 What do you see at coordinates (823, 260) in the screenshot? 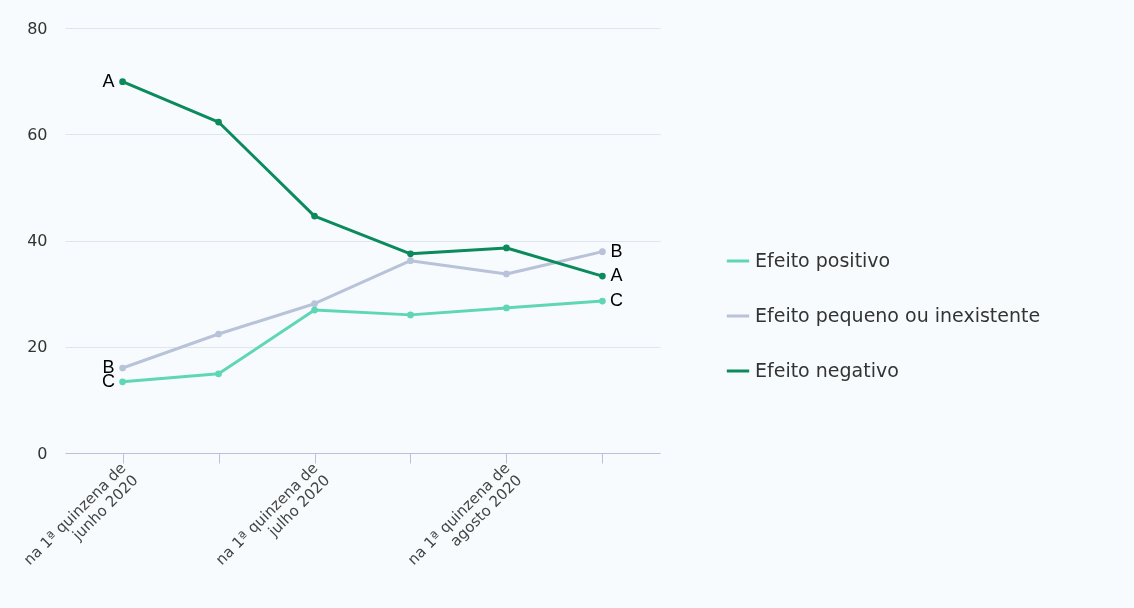
I see `legend-label: Efeito positivo` at bounding box center [823, 260].